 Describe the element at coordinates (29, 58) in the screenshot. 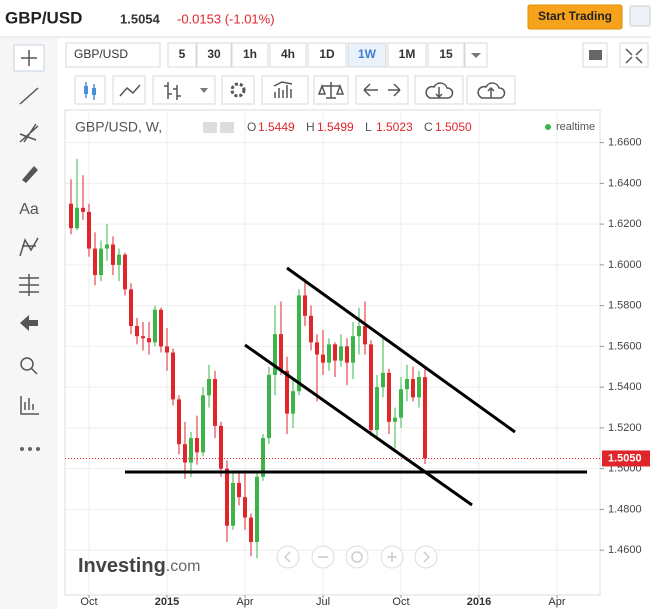

I see `crosshair-icon` at that location.